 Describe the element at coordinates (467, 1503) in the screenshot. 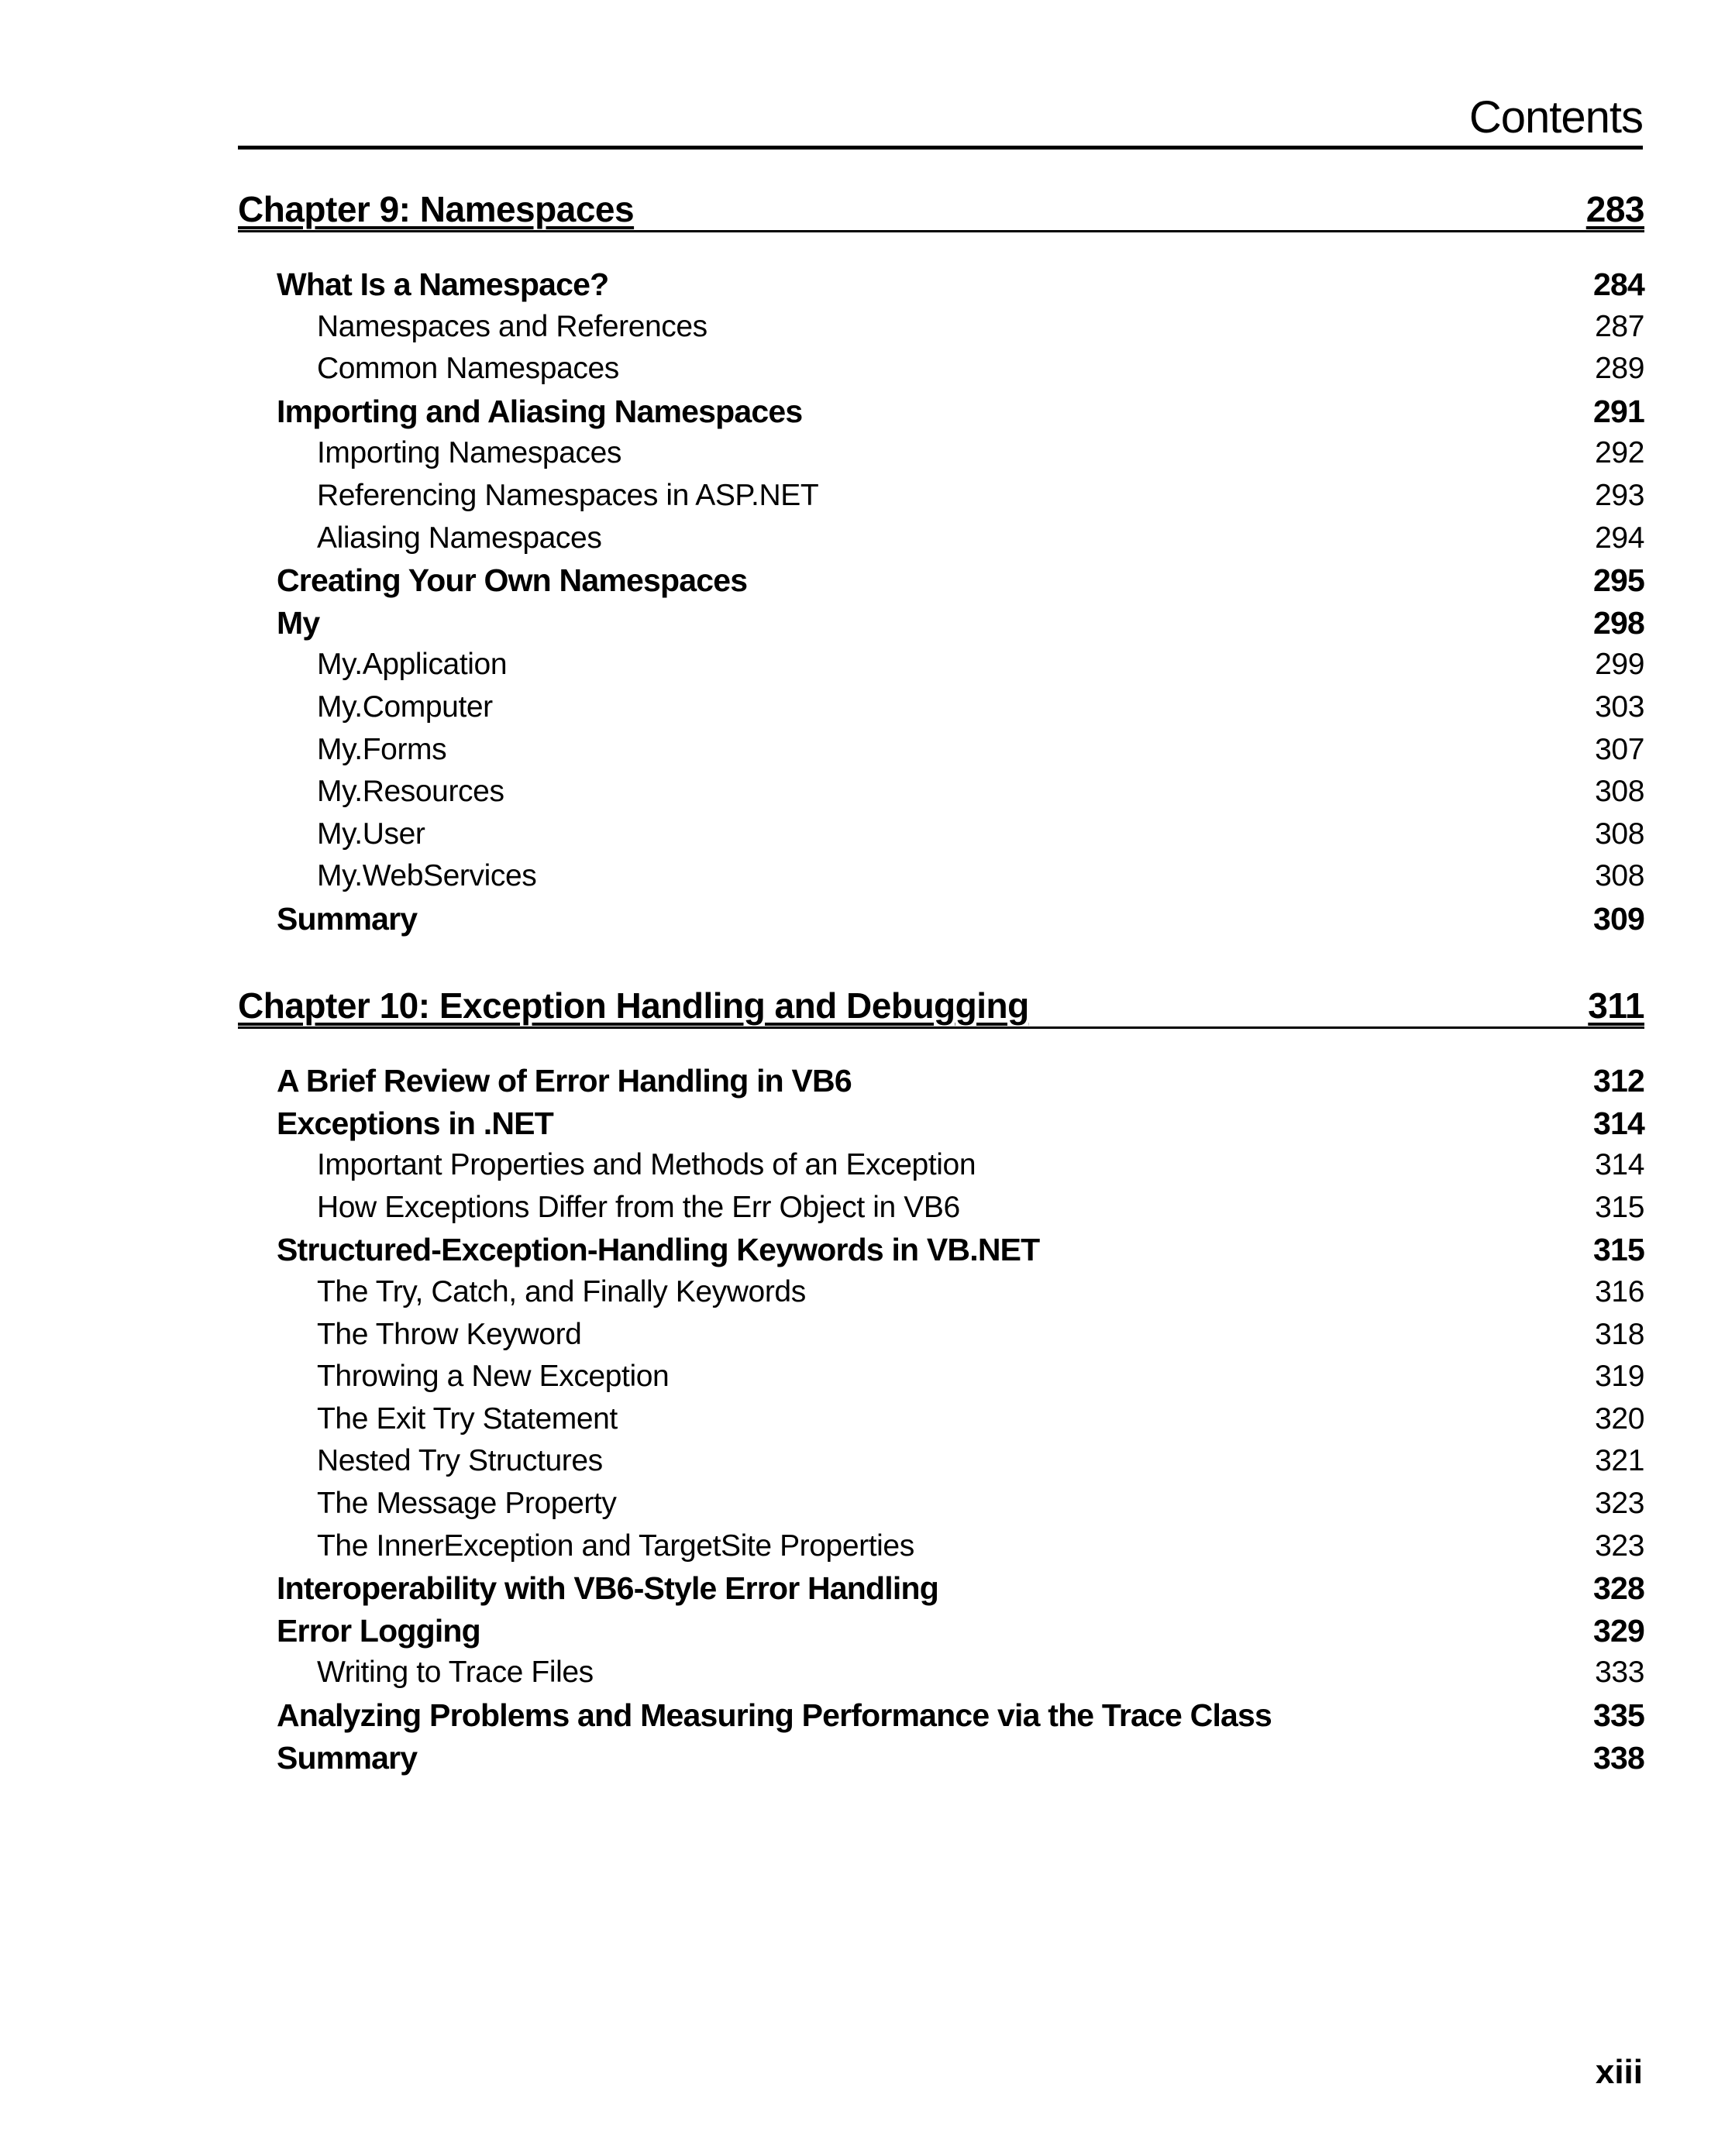

I see `entry-title: The Message Property` at that location.